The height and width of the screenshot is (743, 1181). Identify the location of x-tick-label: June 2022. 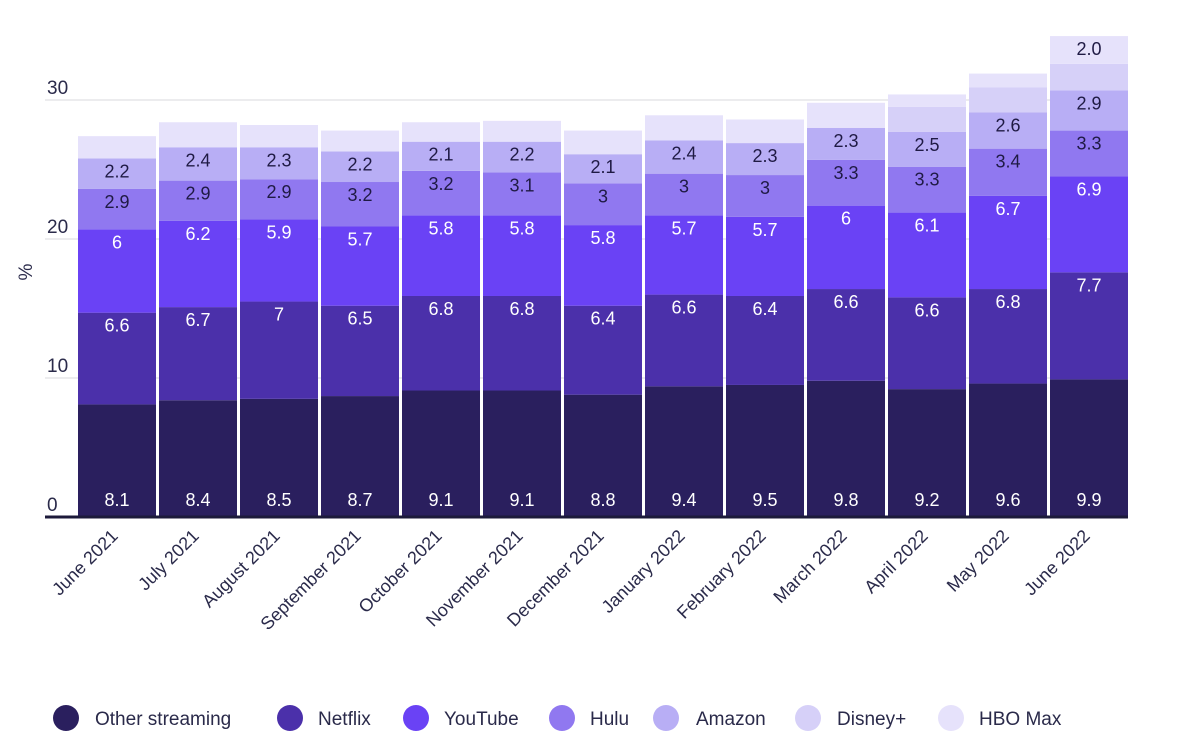
(1057, 563).